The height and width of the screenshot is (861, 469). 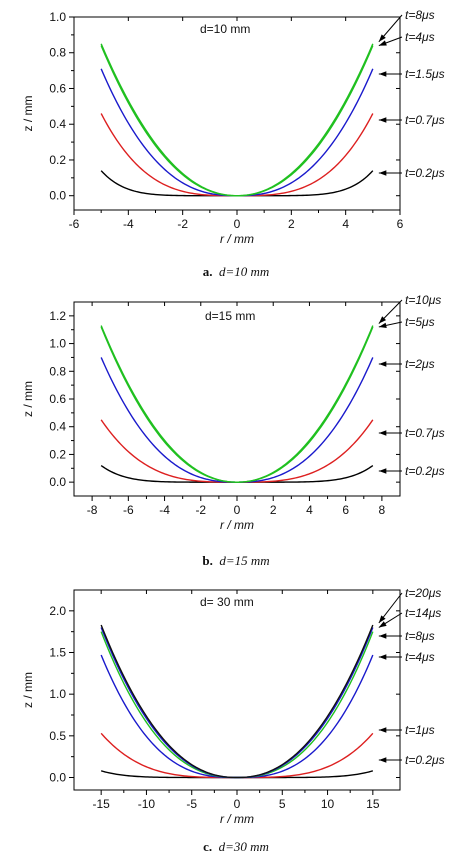 I want to click on caption-letter: b., so click(x=207, y=560).